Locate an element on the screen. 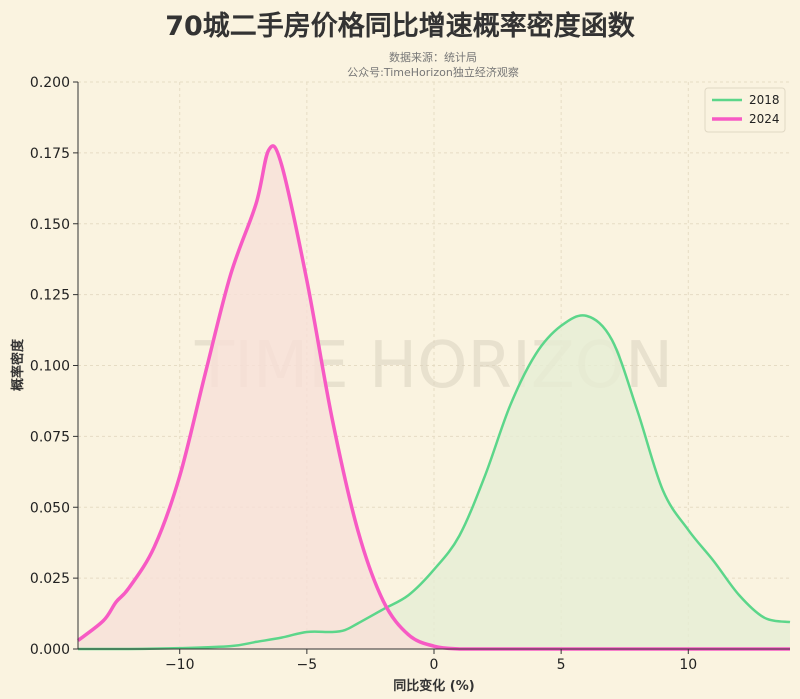 The height and width of the screenshot is (699, 800). x-tick-label: 0 is located at coordinates (434, 665).